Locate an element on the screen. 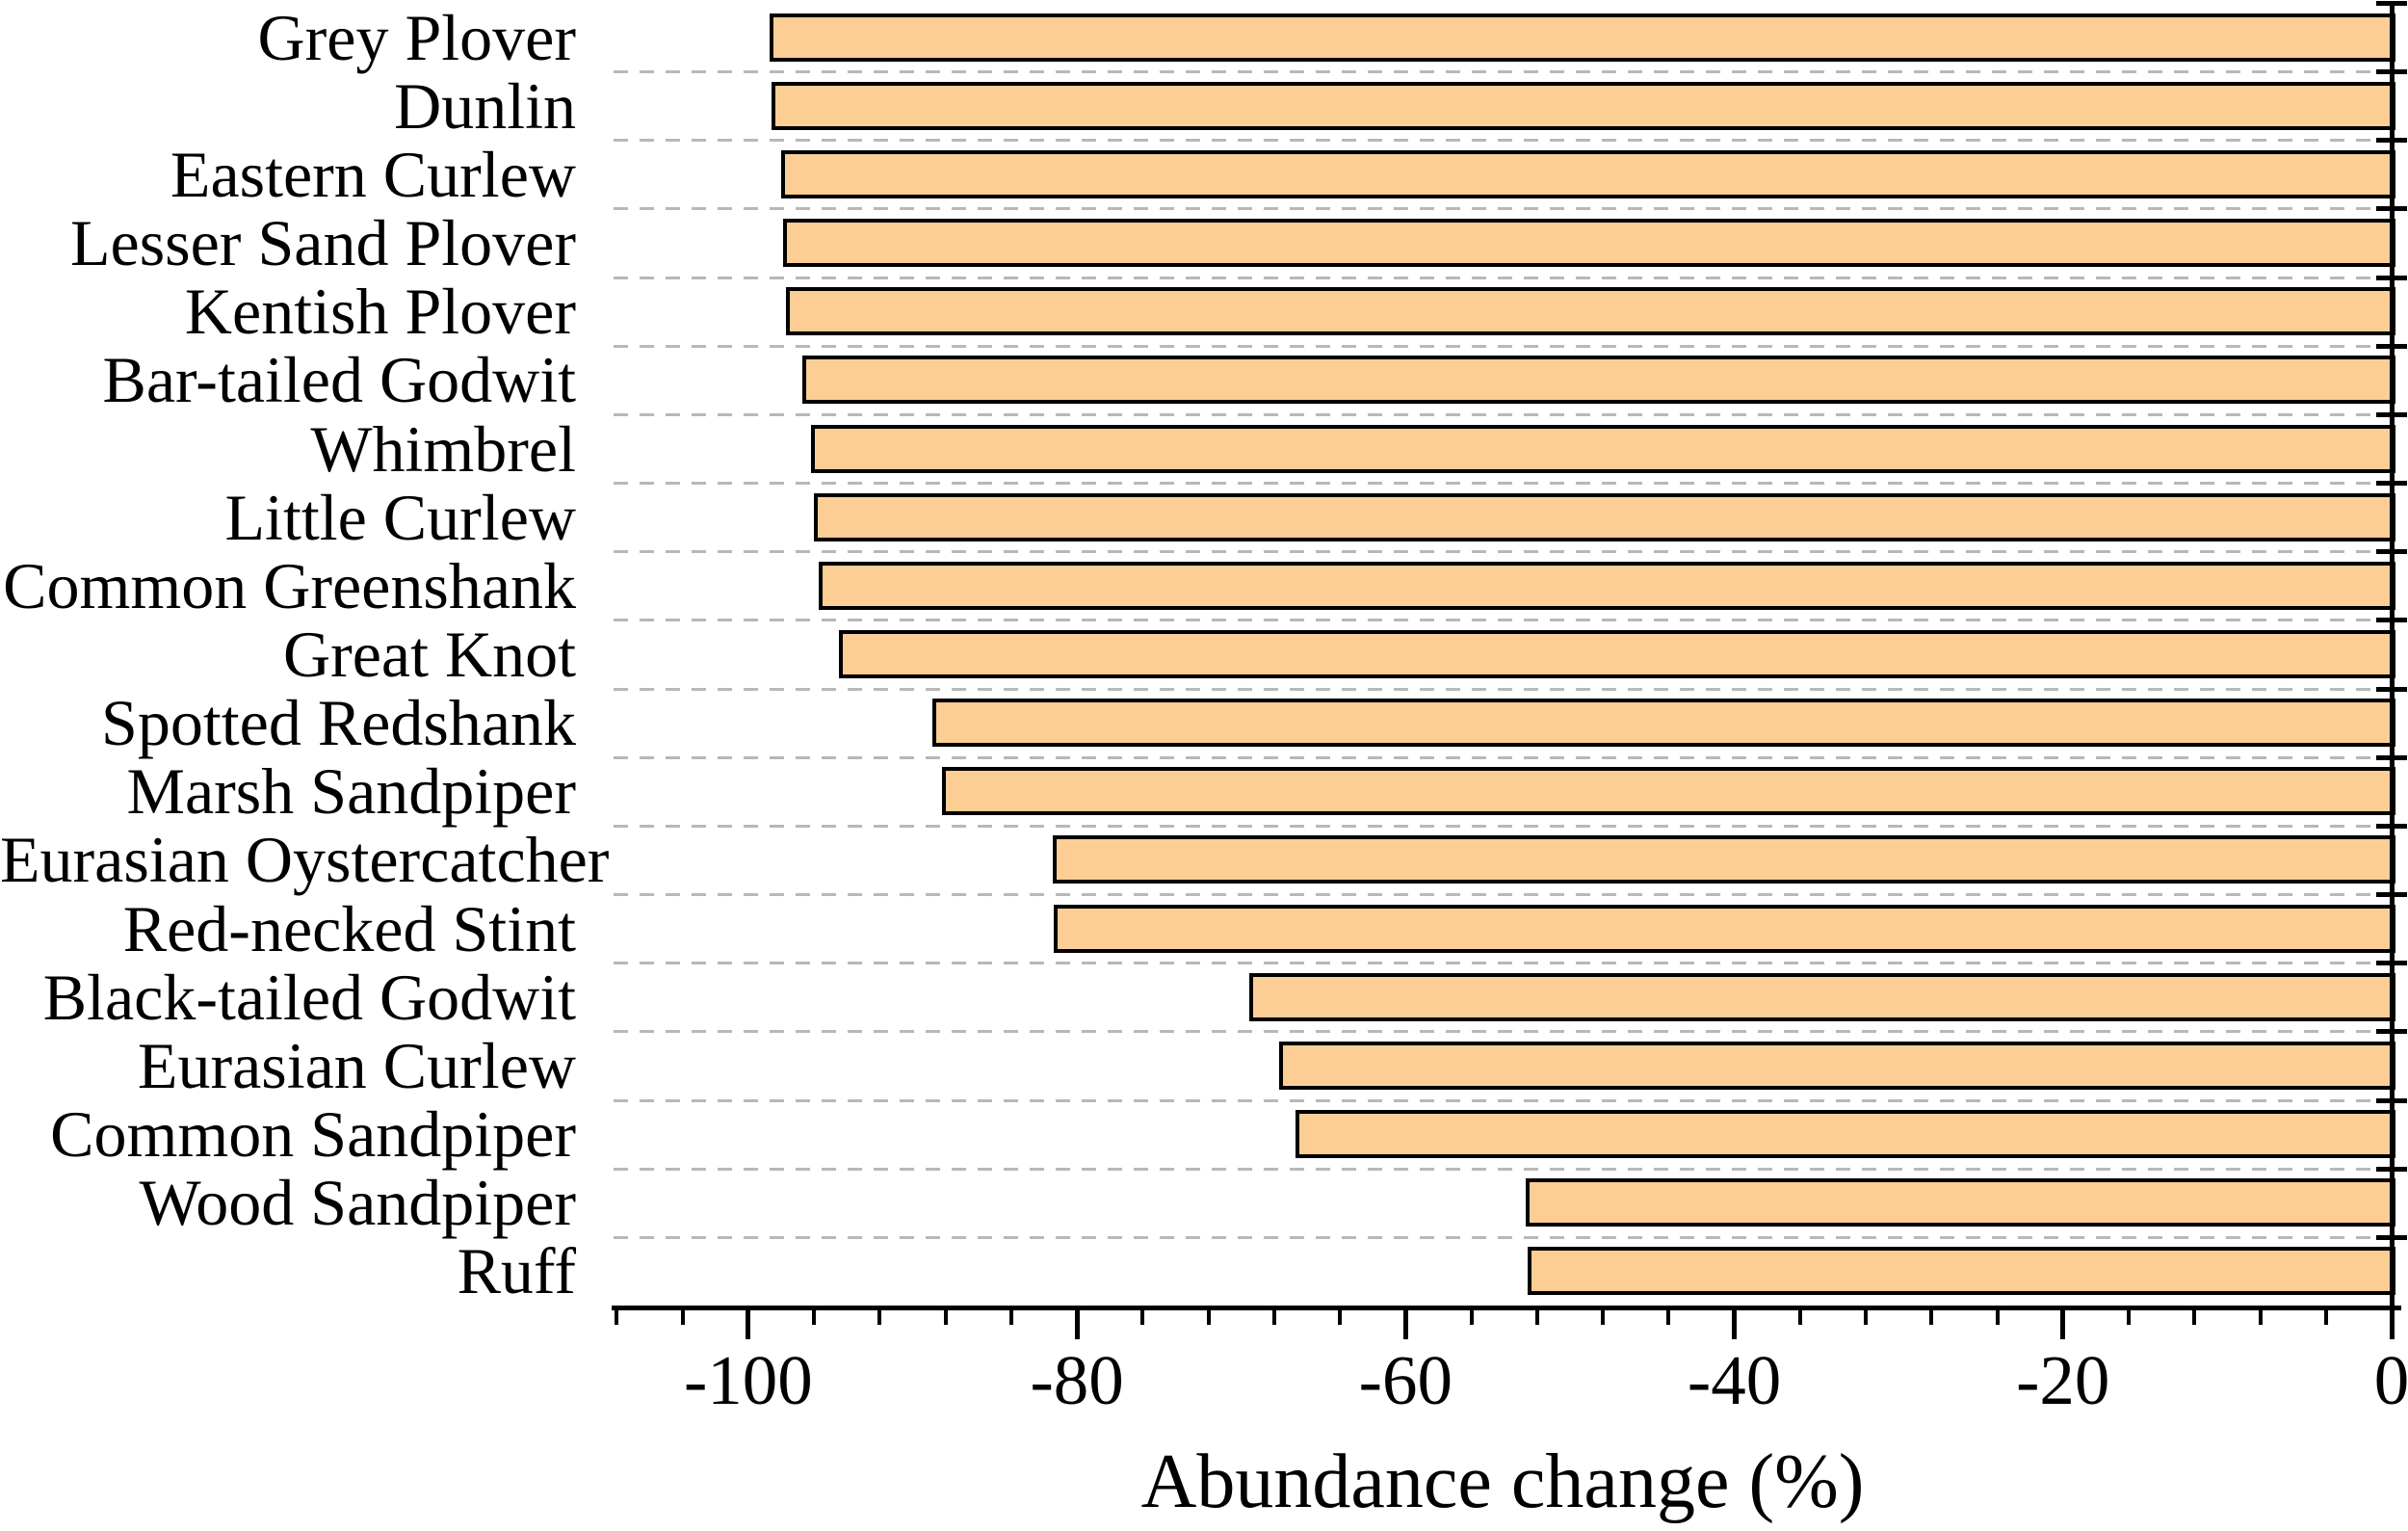 The image size is (2408, 1531). category-label: Lesser Sand Plover is located at coordinates (322, 243).